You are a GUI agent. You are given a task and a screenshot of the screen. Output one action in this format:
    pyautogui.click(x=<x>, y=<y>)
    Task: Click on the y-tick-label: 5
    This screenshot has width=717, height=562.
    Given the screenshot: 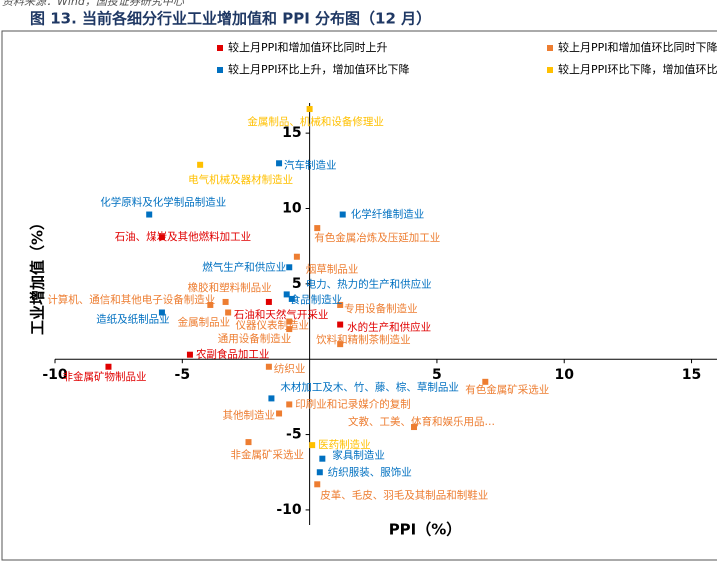 What is the action you would take?
    pyautogui.click(x=297, y=284)
    